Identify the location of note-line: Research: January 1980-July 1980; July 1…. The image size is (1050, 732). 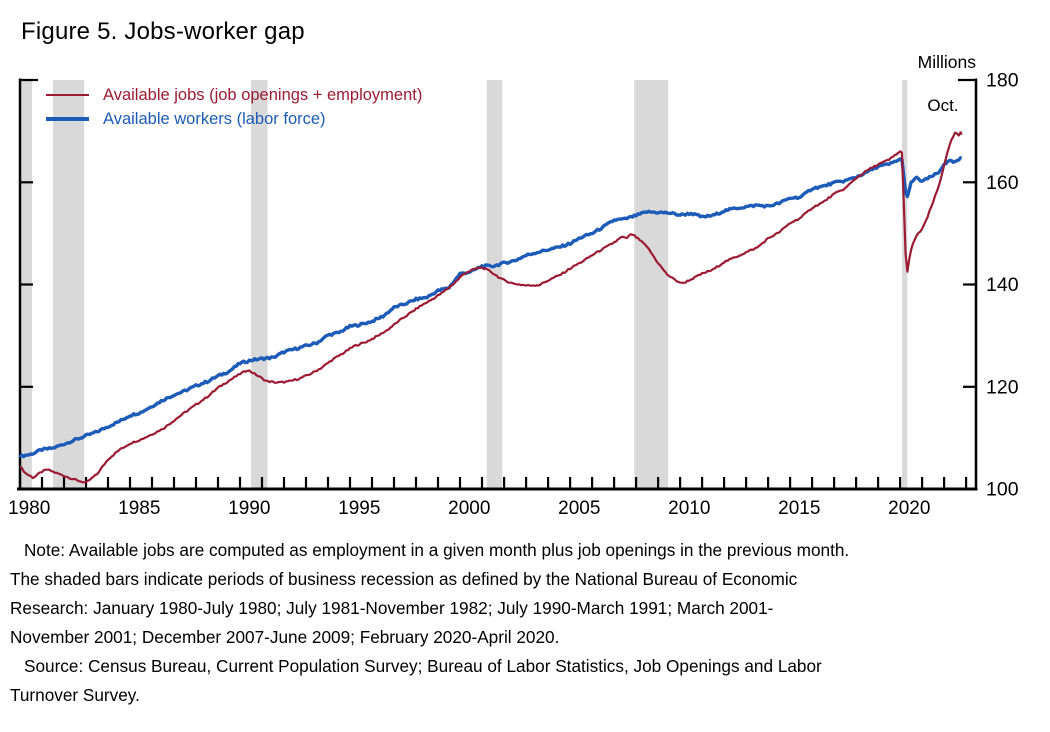
(392, 608).